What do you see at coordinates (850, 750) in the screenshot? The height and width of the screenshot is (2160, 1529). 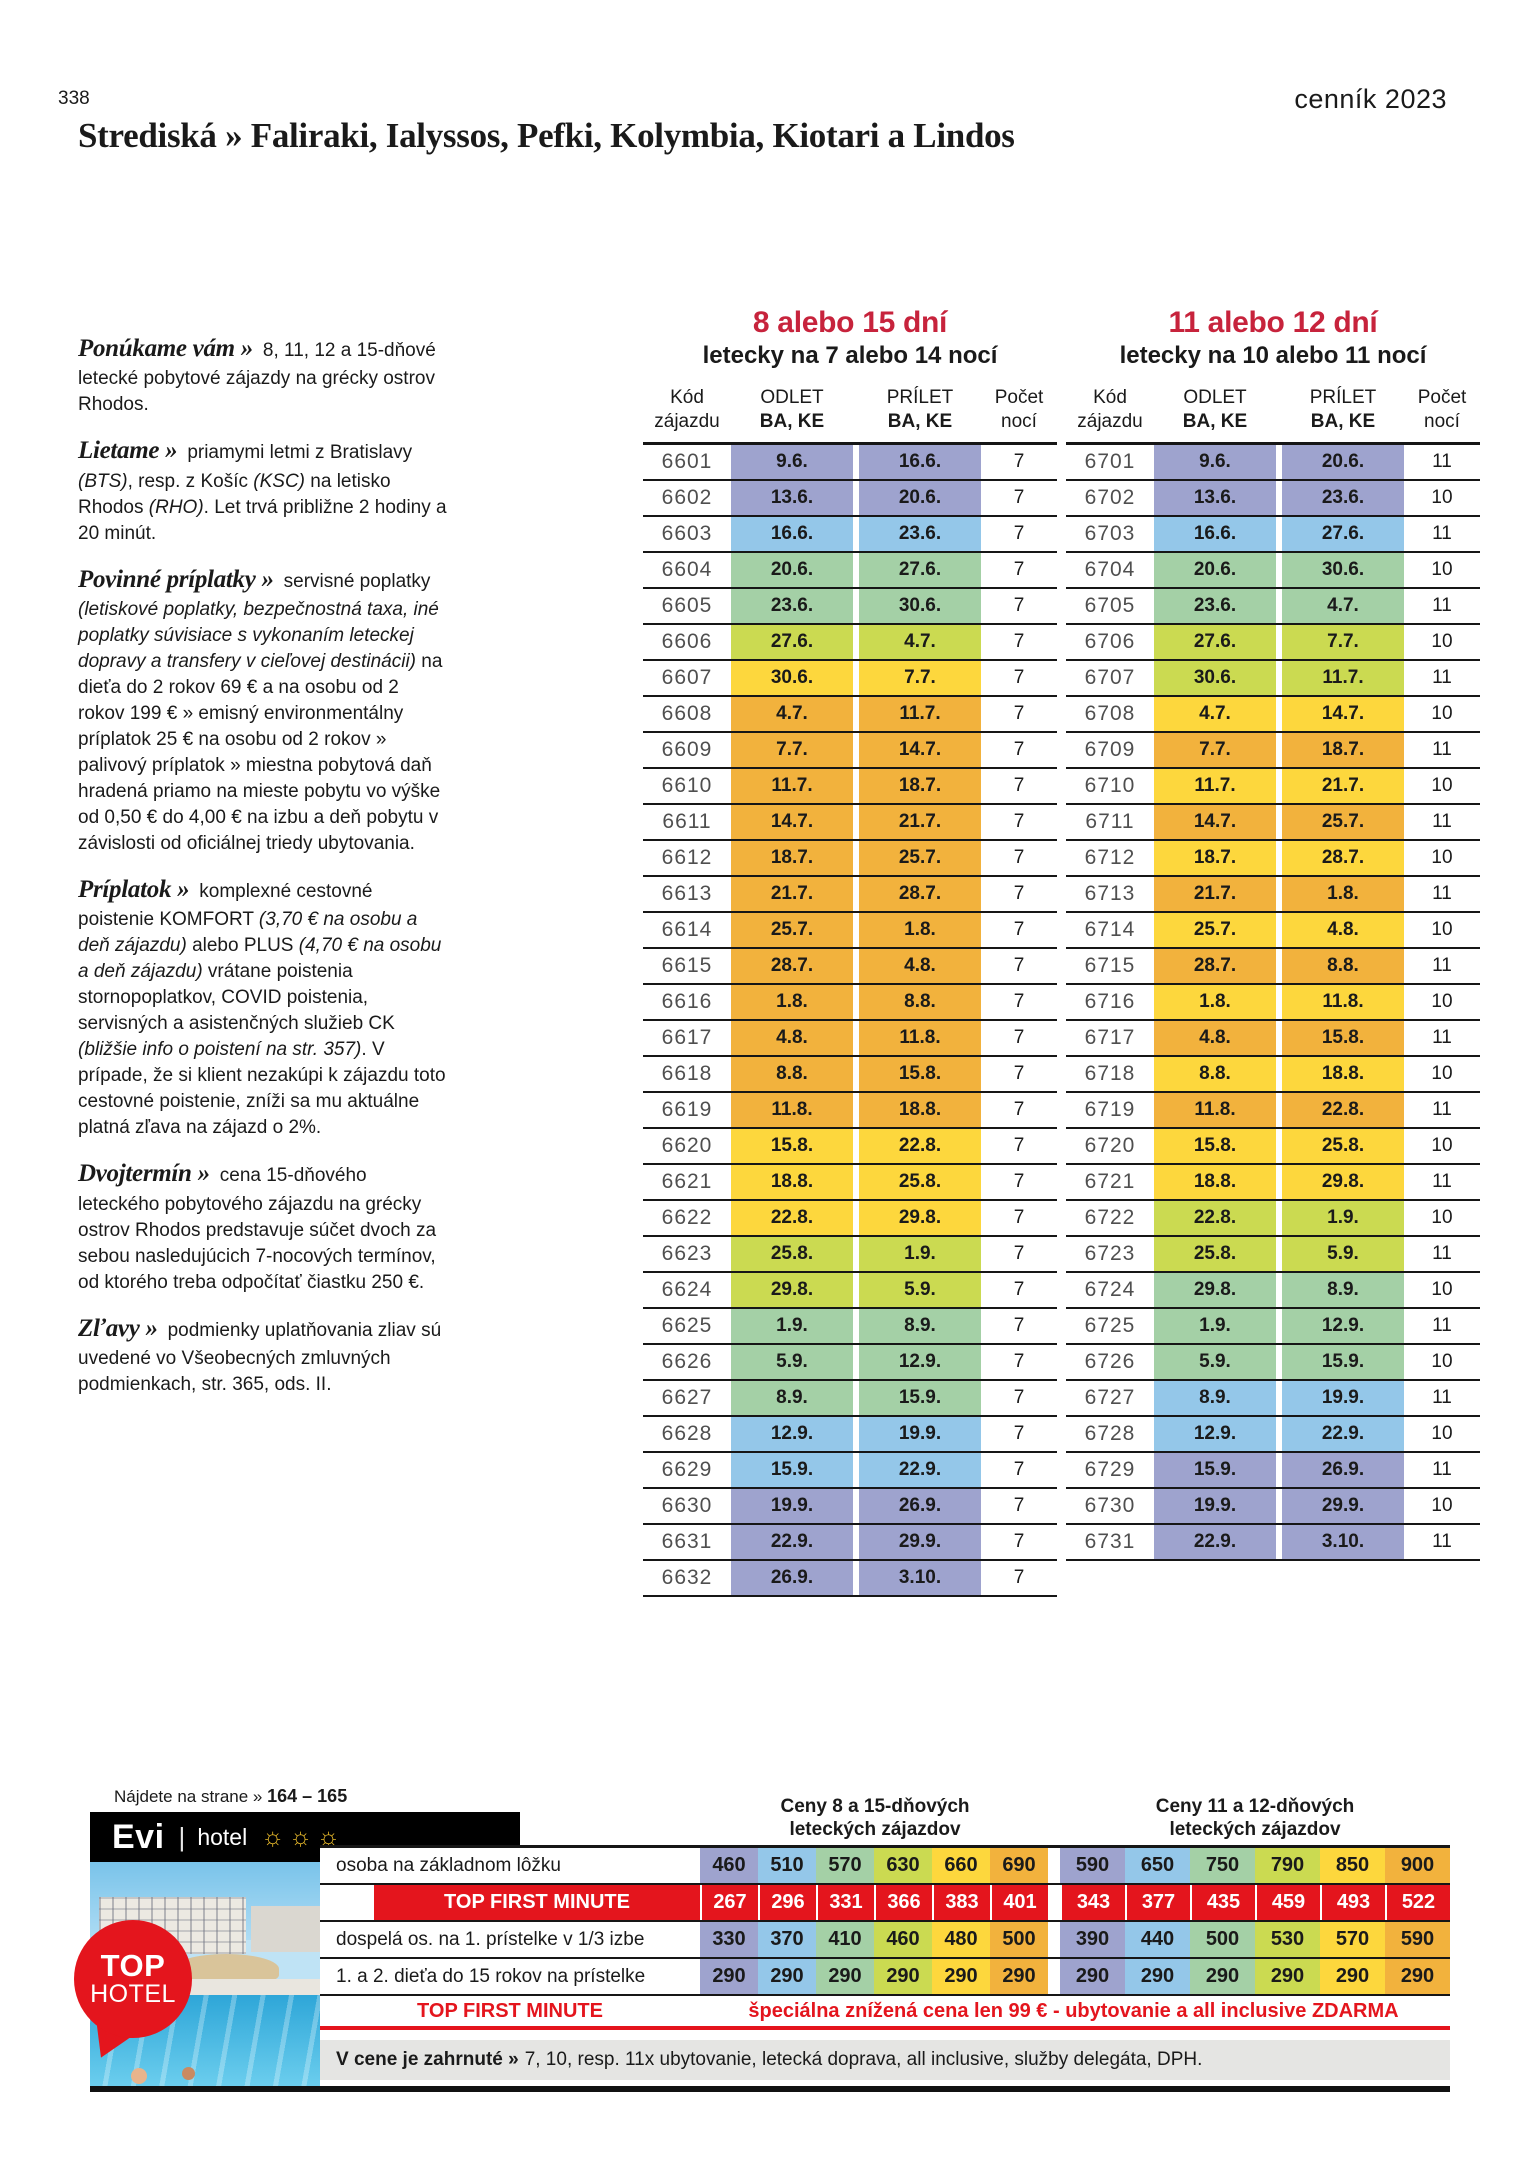 I see `departure-row: 6609 7.7. 14.7. 7` at bounding box center [850, 750].